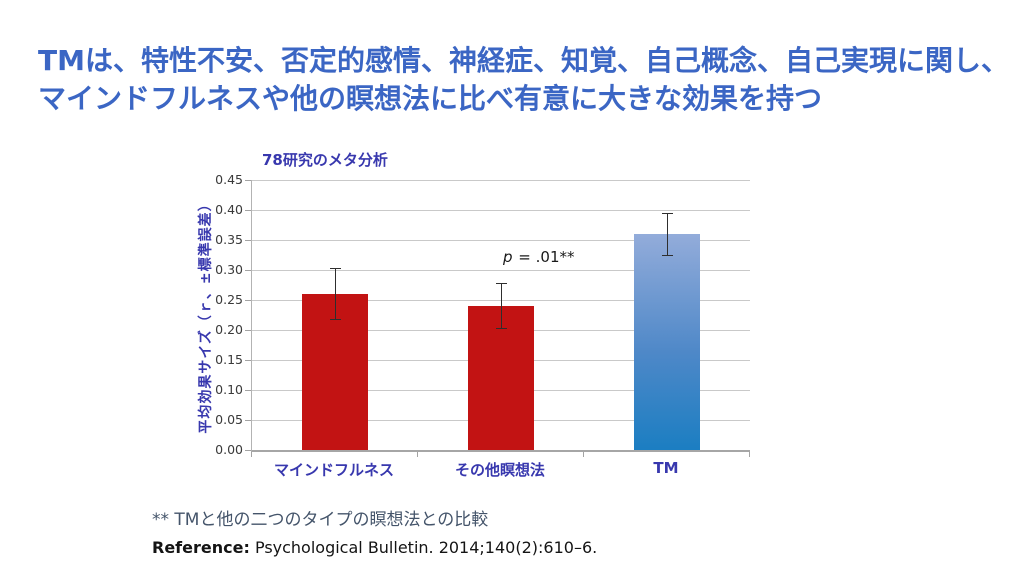  I want to click on reference-label: Reference:, so click(201, 547).